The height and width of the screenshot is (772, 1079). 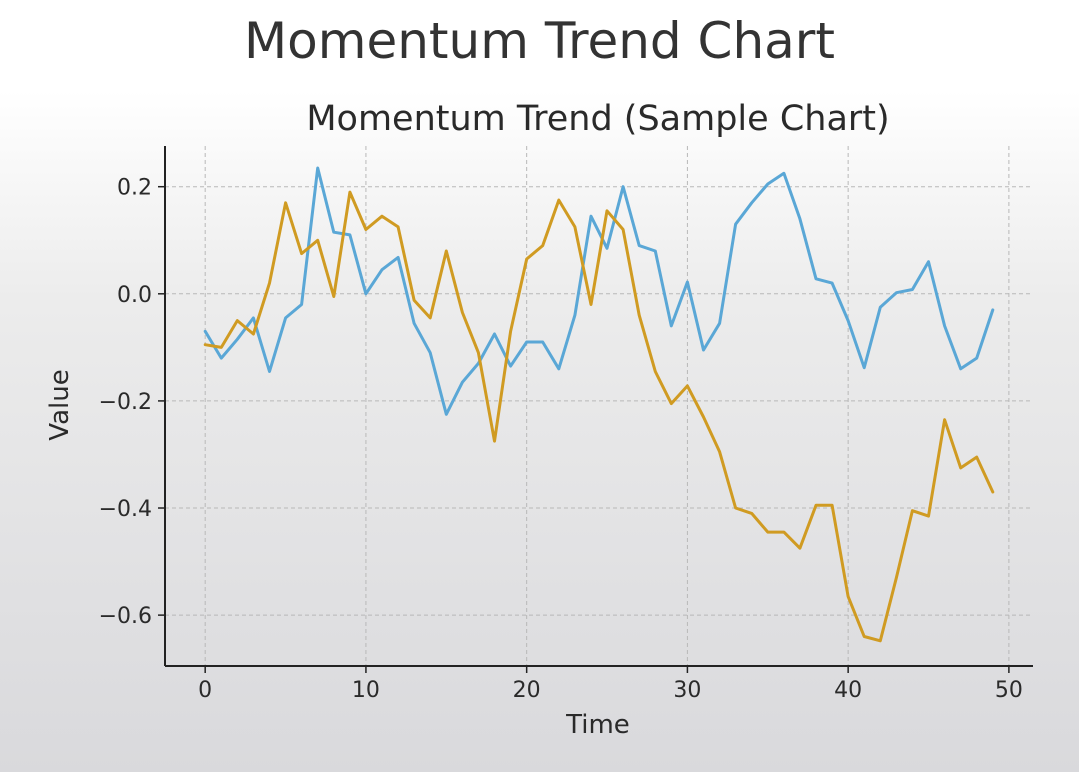 I want to click on y-axis-label: Value, so click(x=60, y=404).